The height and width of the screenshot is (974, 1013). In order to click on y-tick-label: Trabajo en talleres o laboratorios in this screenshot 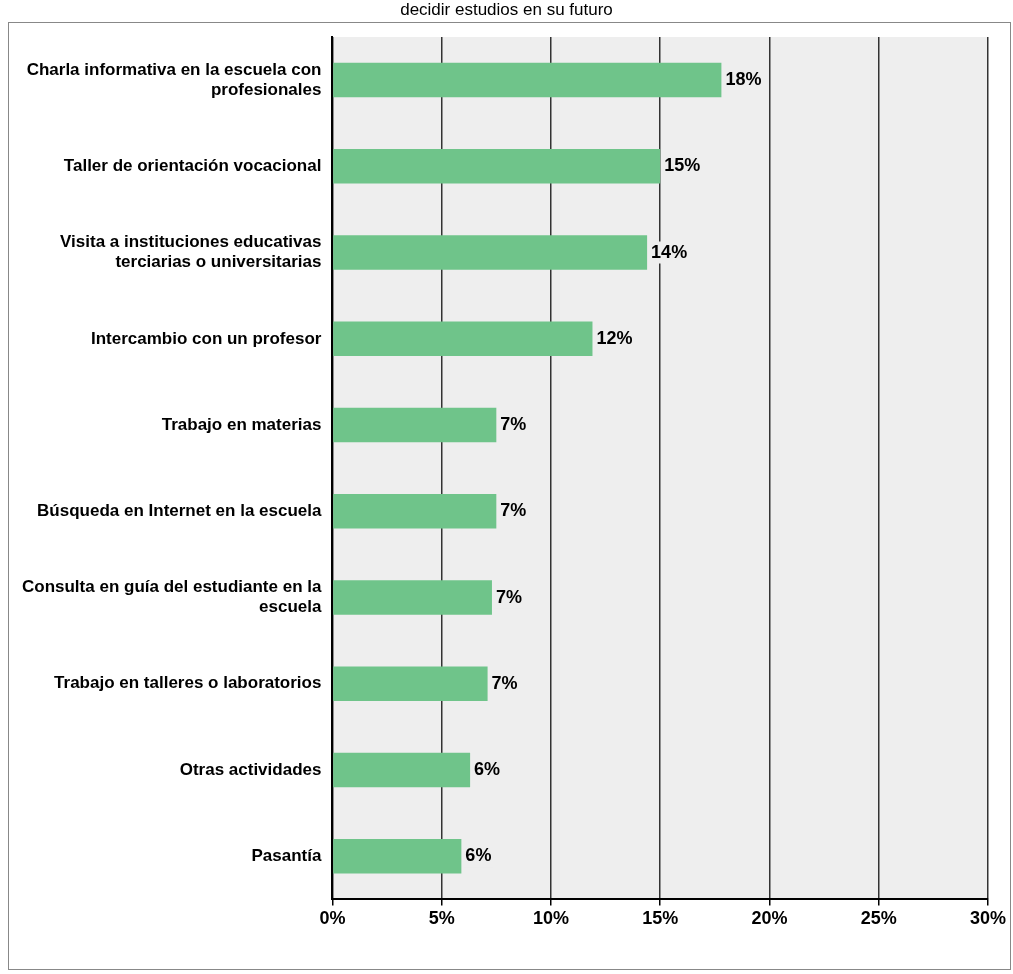, I will do `click(188, 683)`.